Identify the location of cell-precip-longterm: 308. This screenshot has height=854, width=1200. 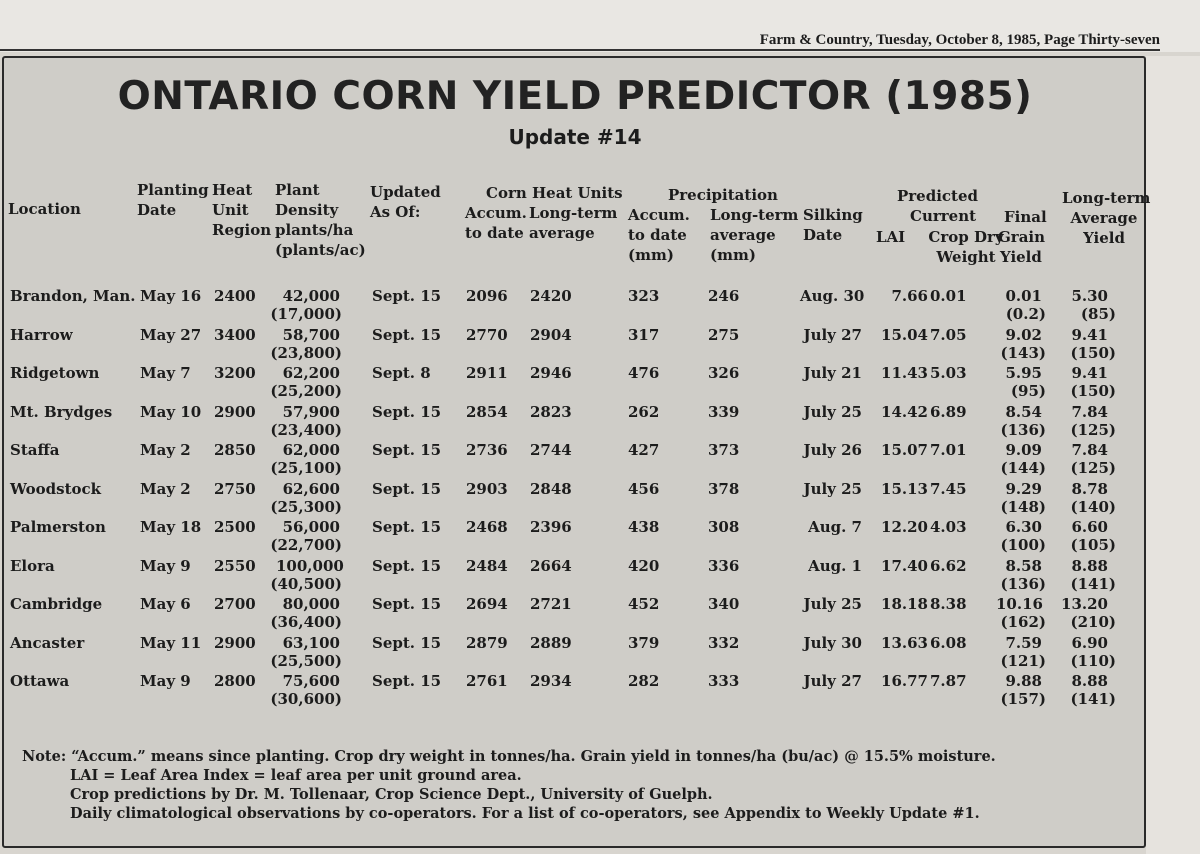
(724, 527).